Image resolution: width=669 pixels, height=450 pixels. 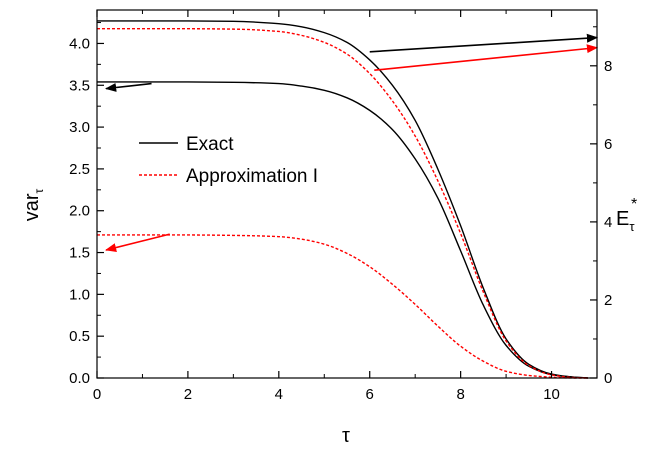 What do you see at coordinates (370, 394) in the screenshot?
I see `x-tick-label: 6` at bounding box center [370, 394].